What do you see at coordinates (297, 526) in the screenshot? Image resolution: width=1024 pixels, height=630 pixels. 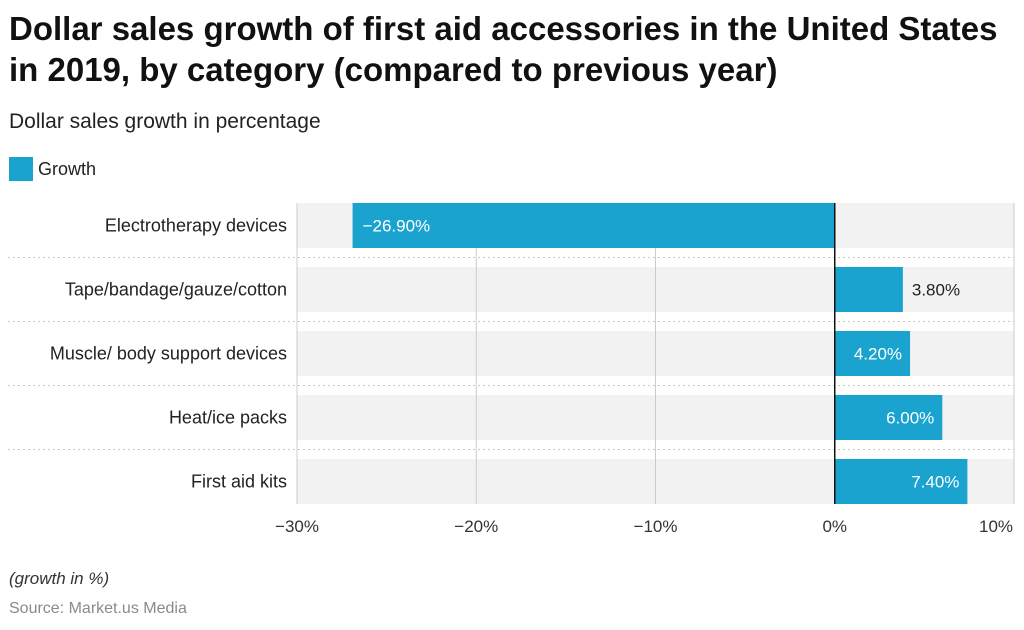 I see `x-tick-label: −30%` at bounding box center [297, 526].